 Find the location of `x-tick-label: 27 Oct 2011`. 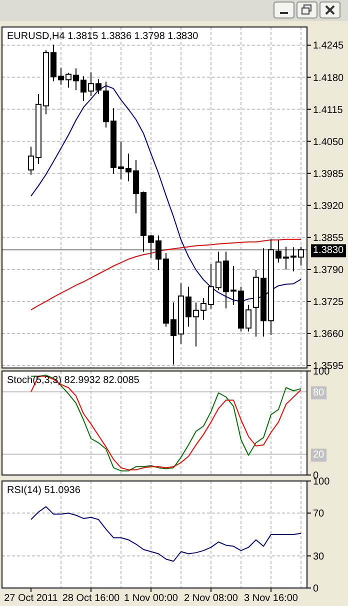

x-tick-label: 27 Oct 2011 is located at coordinates (31, 598).